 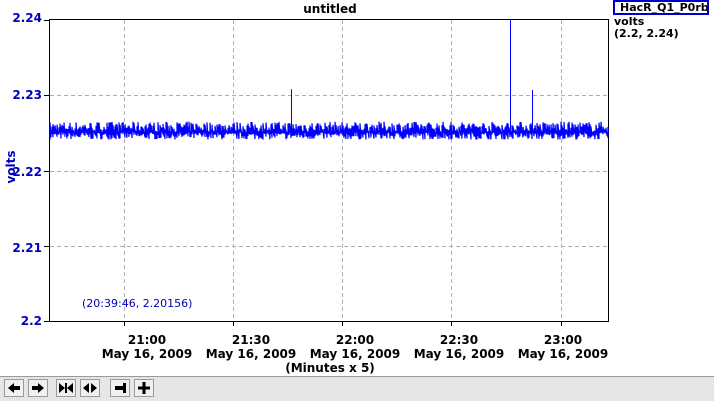 I want to click on plus-icon, so click(x=144, y=388).